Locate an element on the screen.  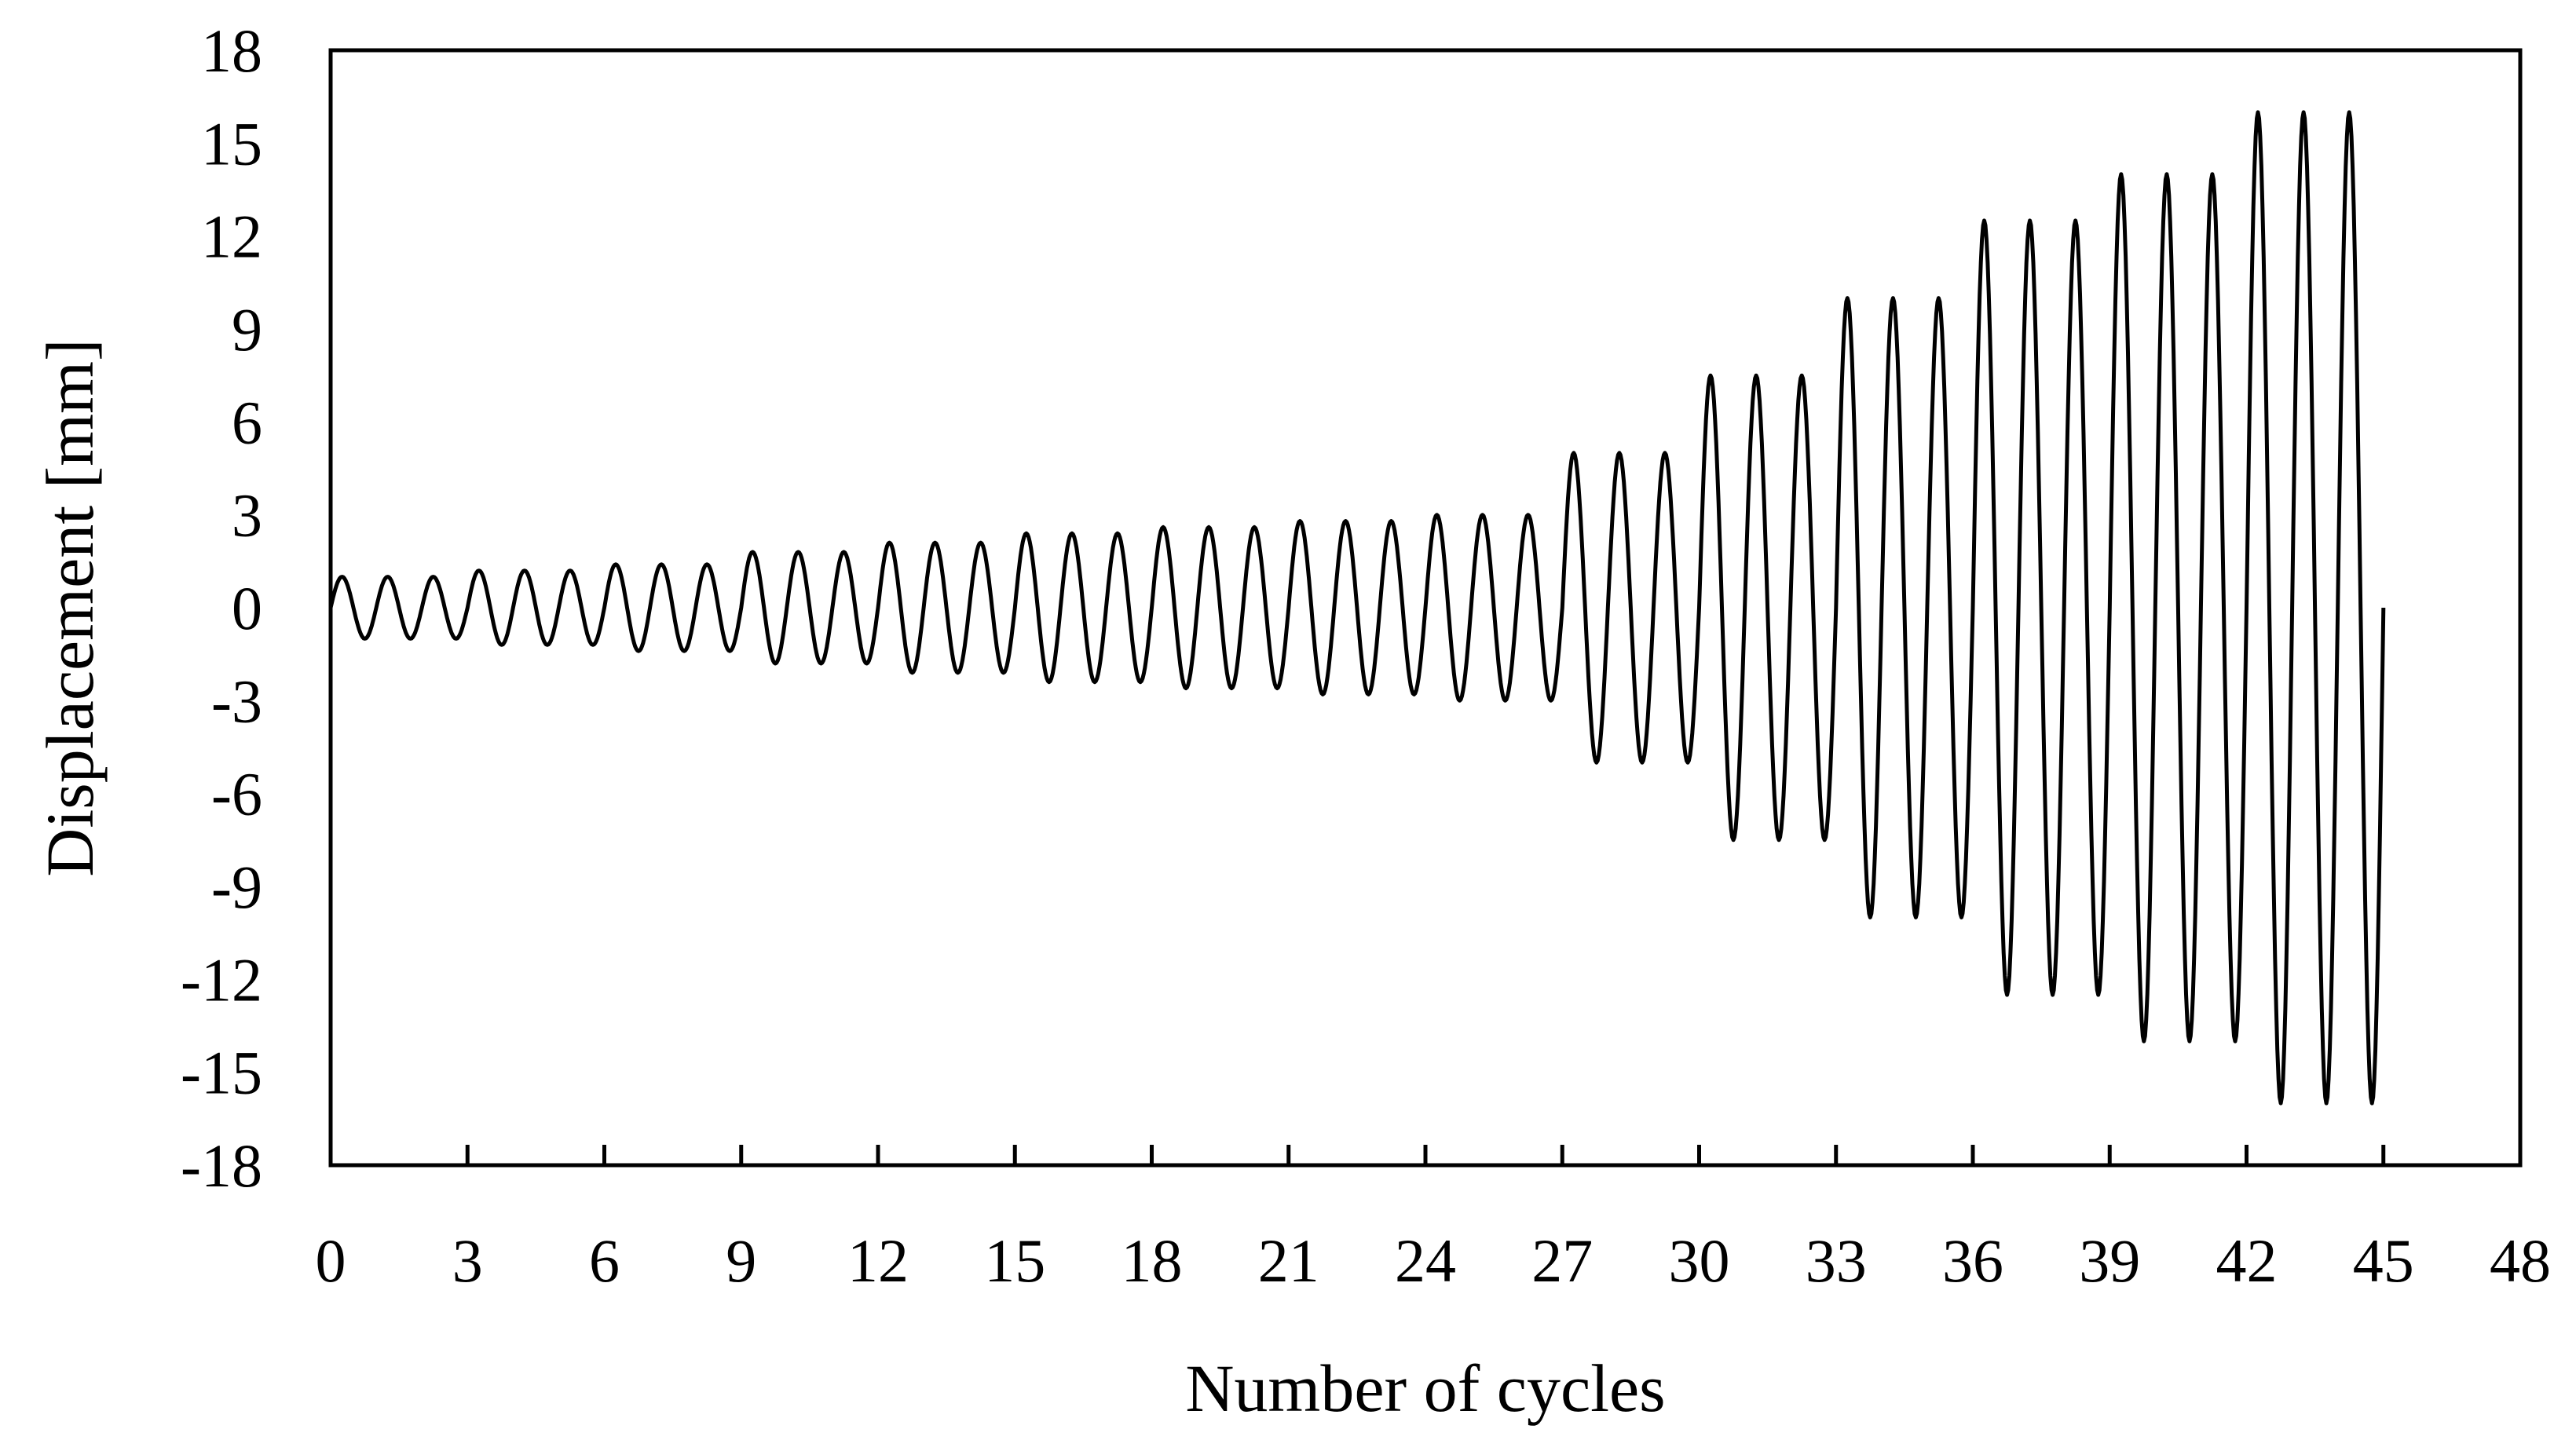
x-tick-label: 21 is located at coordinates (1288, 1260).